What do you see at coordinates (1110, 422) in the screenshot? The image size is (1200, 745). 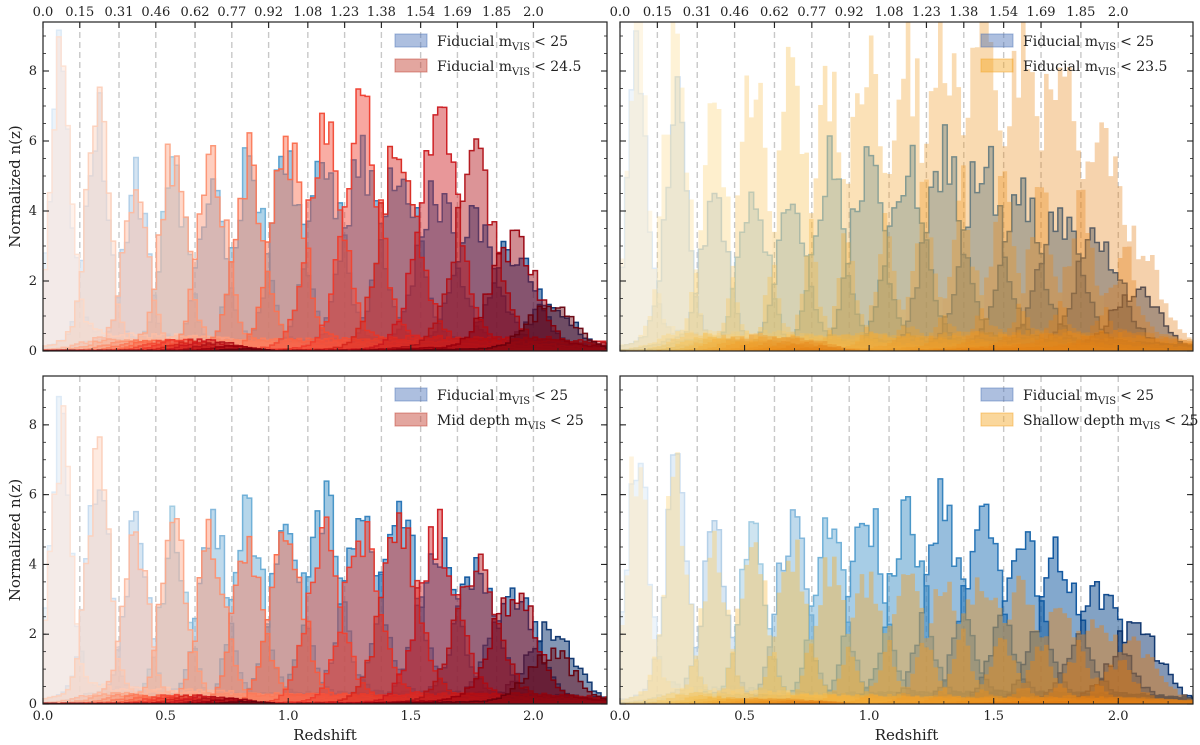 I see `legend-label: Shallow depth mVIS < 25` at bounding box center [1110, 422].